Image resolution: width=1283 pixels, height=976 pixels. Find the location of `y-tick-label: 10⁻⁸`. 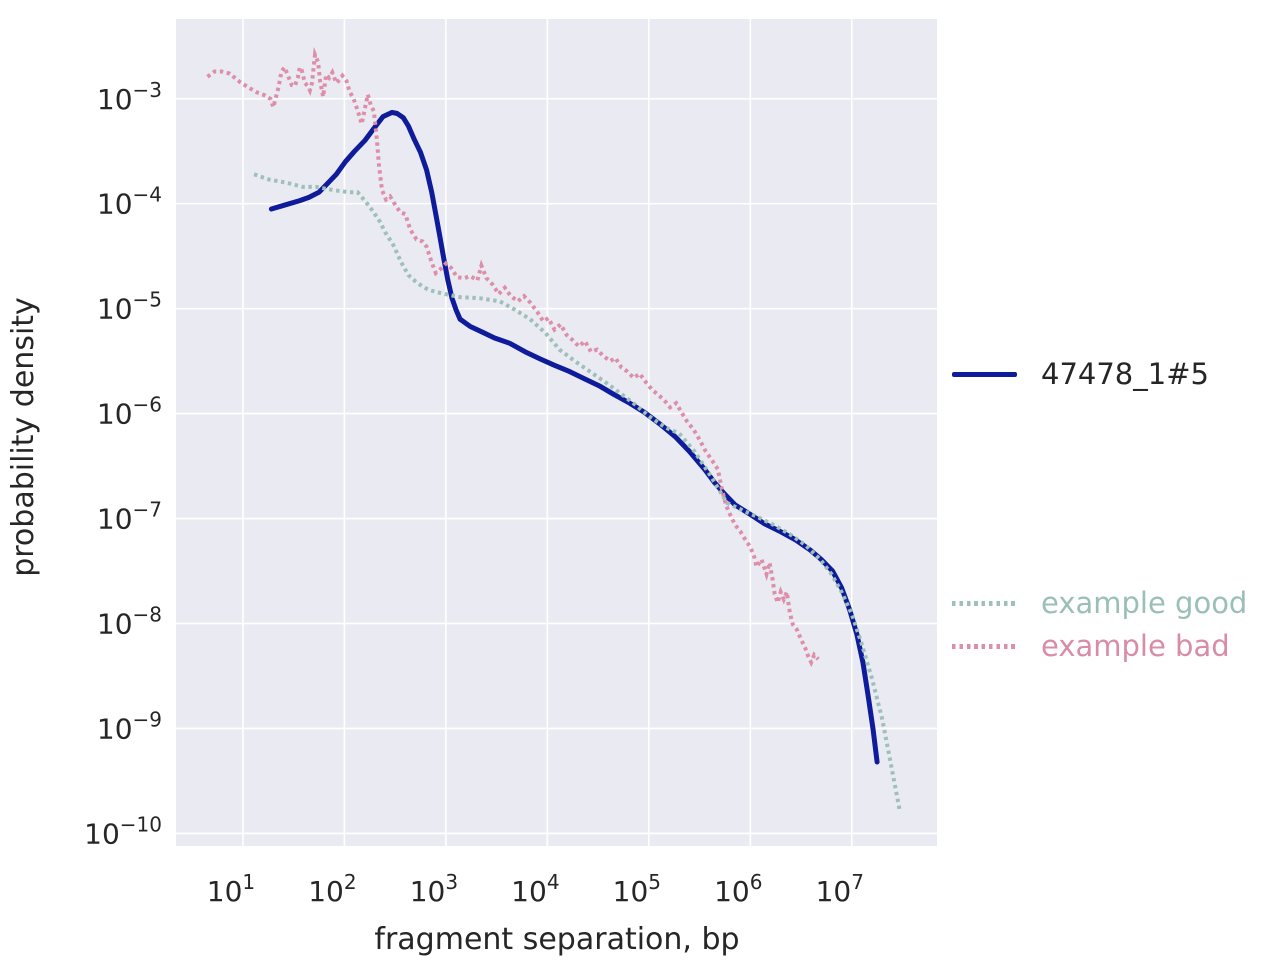

y-tick-label: 10⁻⁸ is located at coordinates (129, 622).